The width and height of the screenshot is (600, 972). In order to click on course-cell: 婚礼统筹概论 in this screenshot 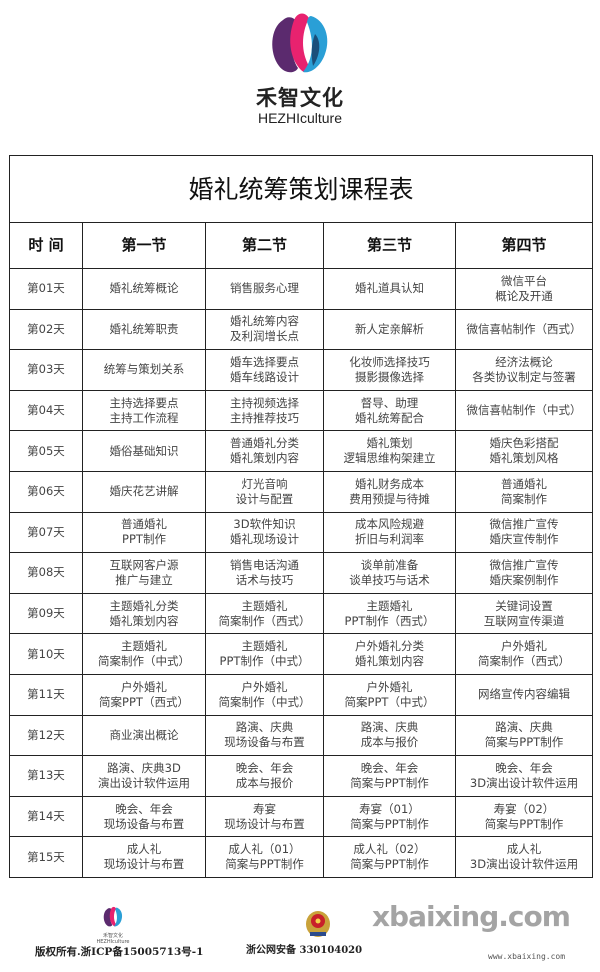, I will do `click(144, 289)`.